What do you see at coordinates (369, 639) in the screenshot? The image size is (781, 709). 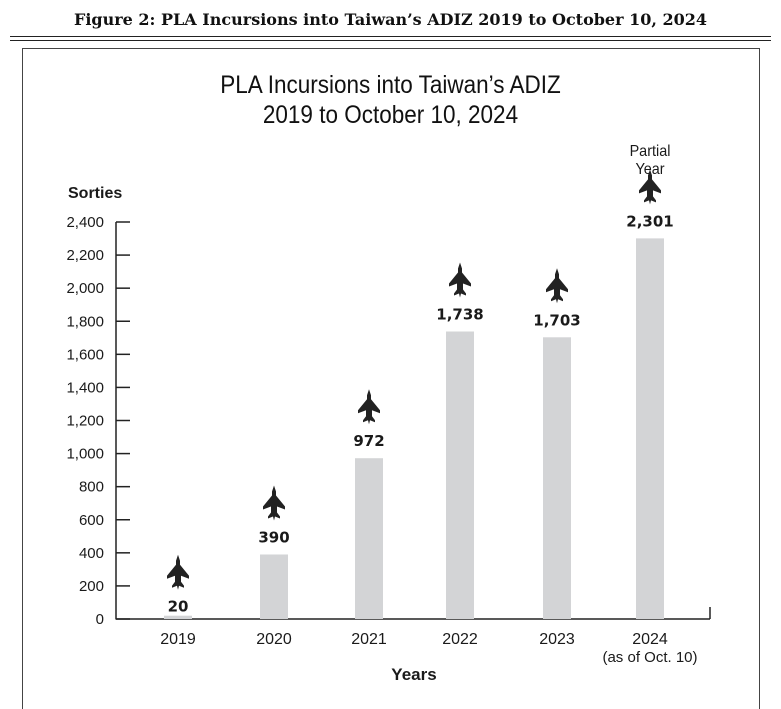 I see `x-tick-label-2021: 2021` at bounding box center [369, 639].